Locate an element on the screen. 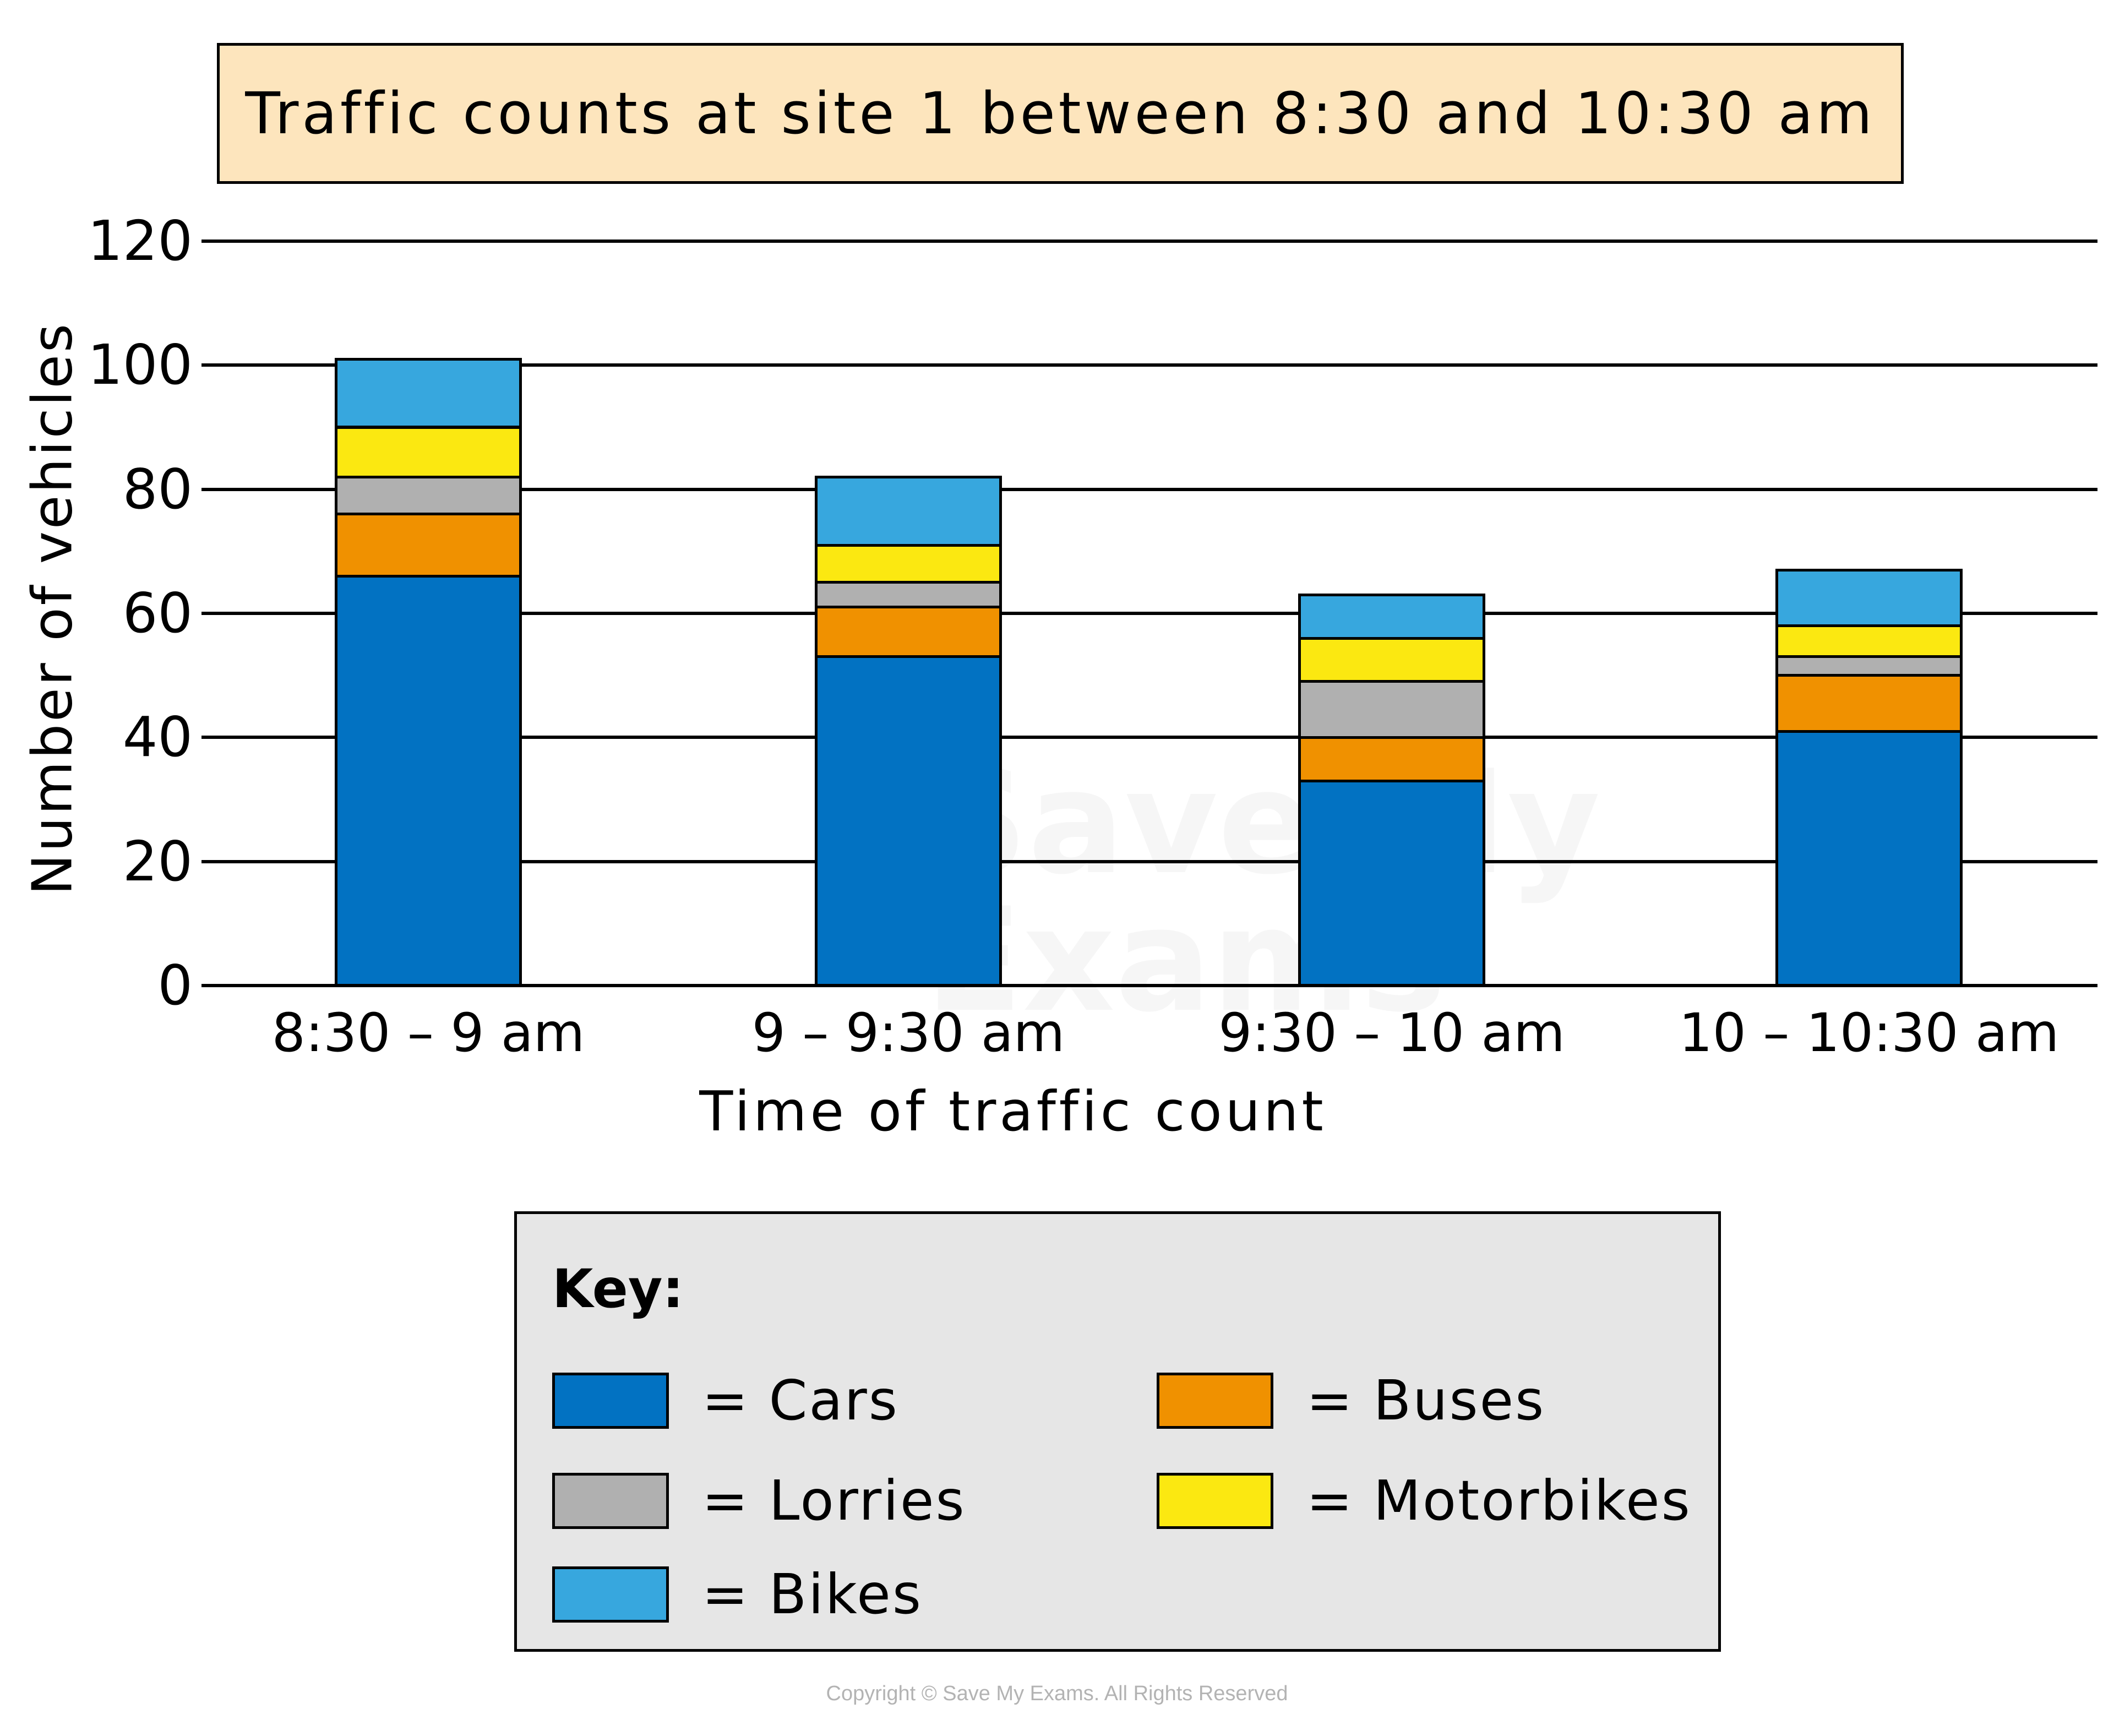 The height and width of the screenshot is (1736, 2114). y-tick-label: 60 is located at coordinates (157, 613).